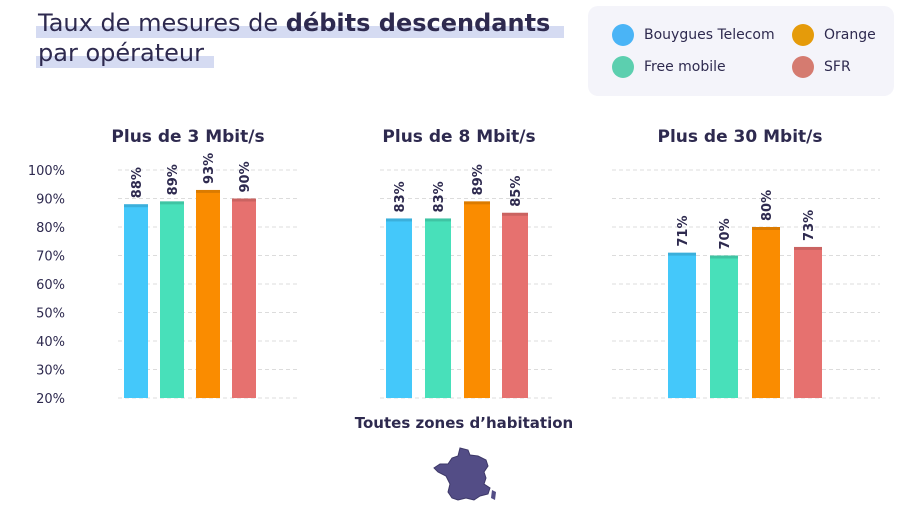  I want to click on panel-title: Plus de 30 Mbit/s, so click(740, 137).